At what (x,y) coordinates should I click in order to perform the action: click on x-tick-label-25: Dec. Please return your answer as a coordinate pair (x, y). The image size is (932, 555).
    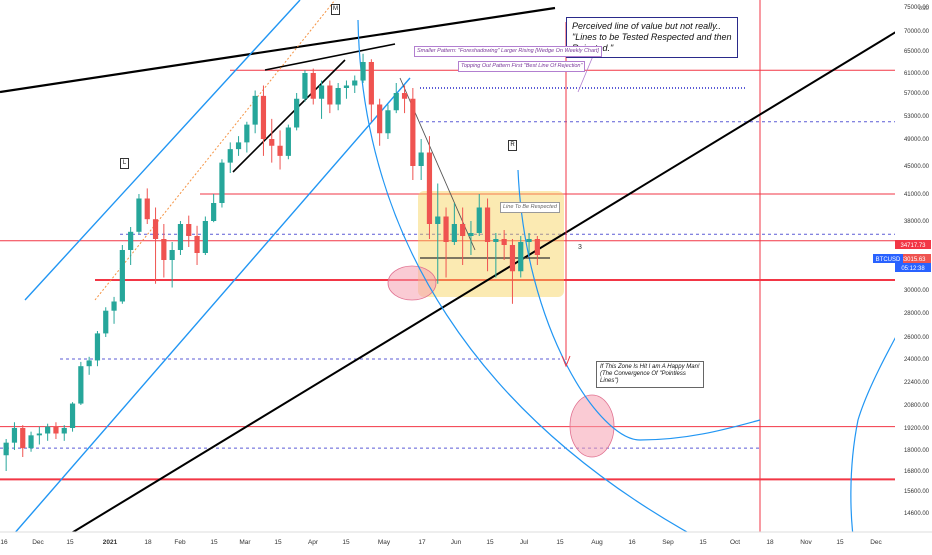
    Looking at the image, I should click on (876, 542).